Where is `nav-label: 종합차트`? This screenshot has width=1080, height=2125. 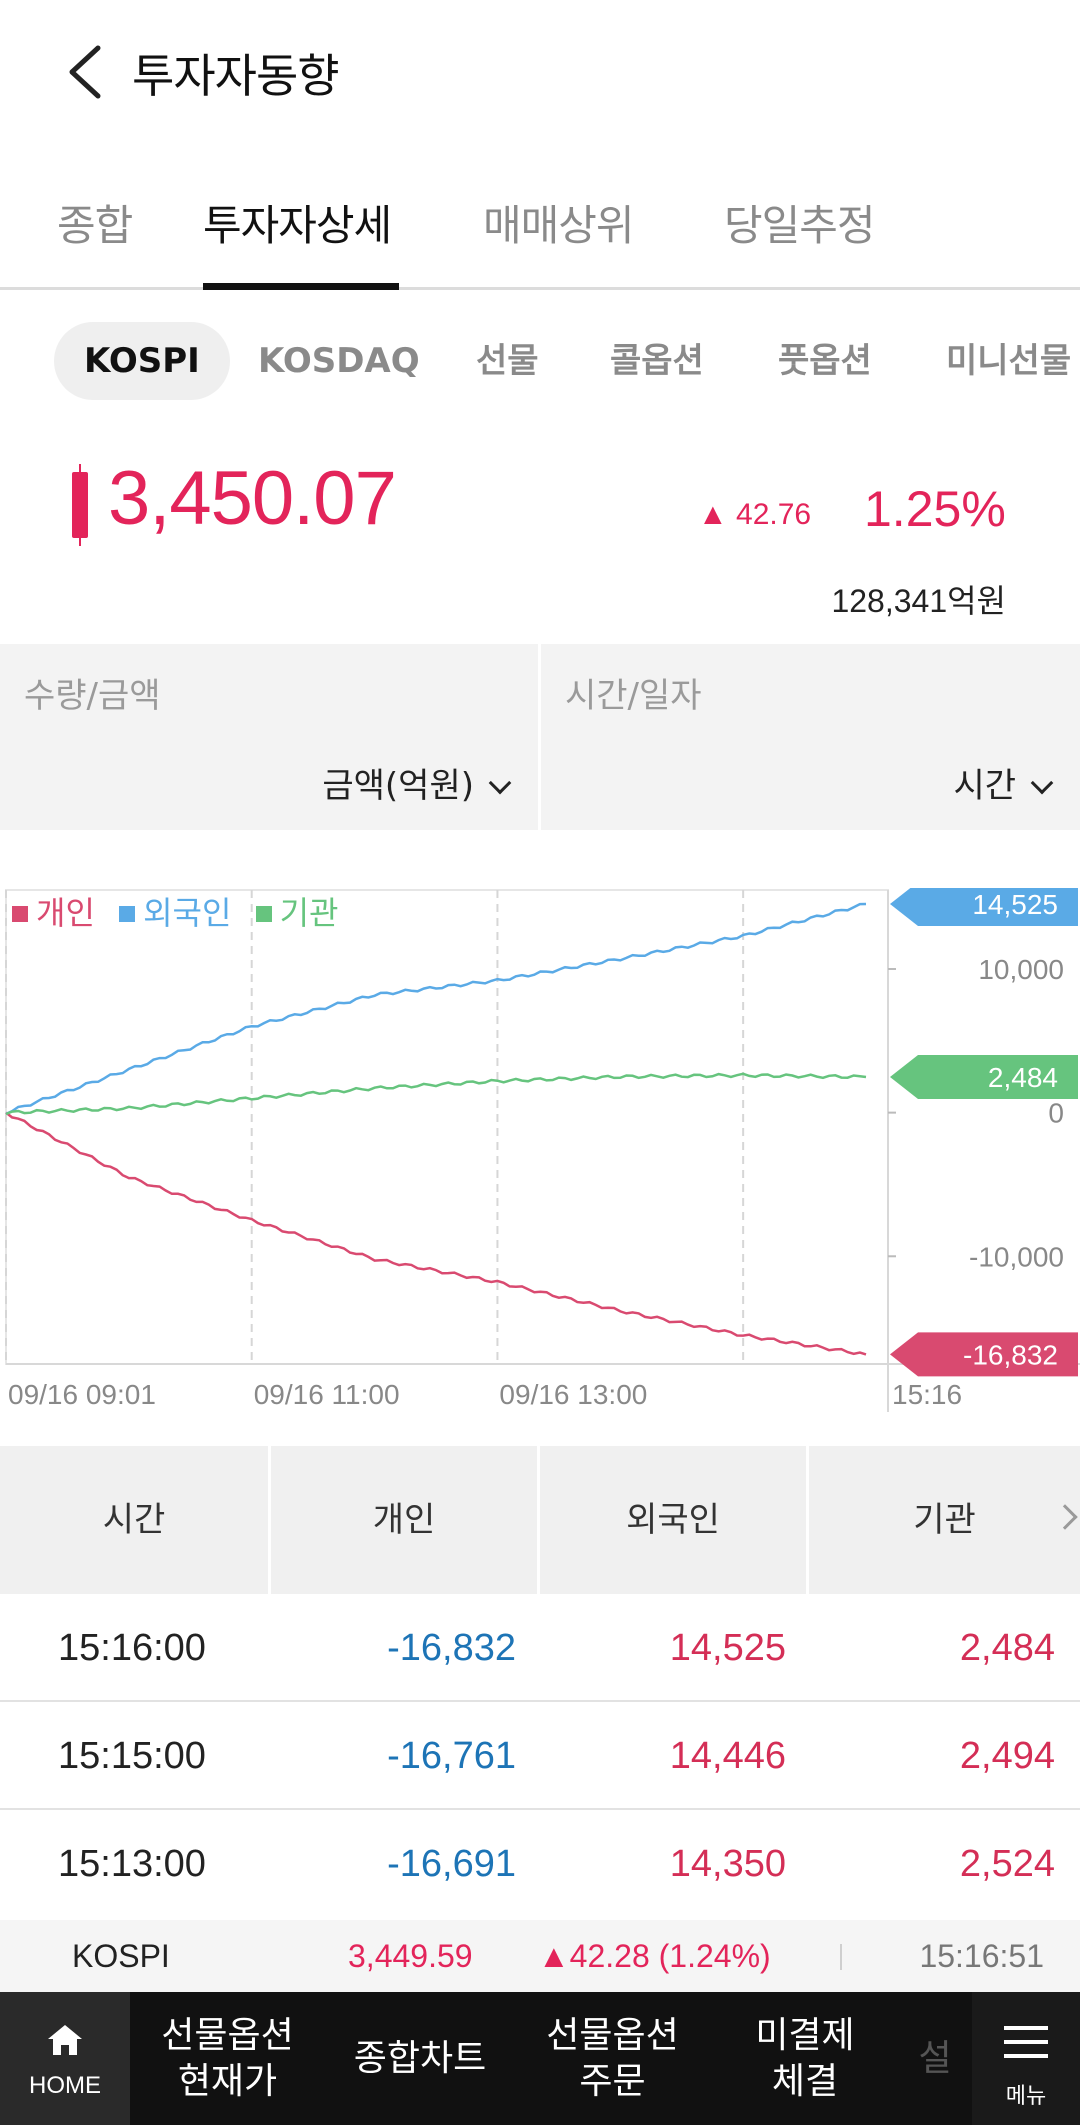 nav-label: 종합차트 is located at coordinates (420, 2058).